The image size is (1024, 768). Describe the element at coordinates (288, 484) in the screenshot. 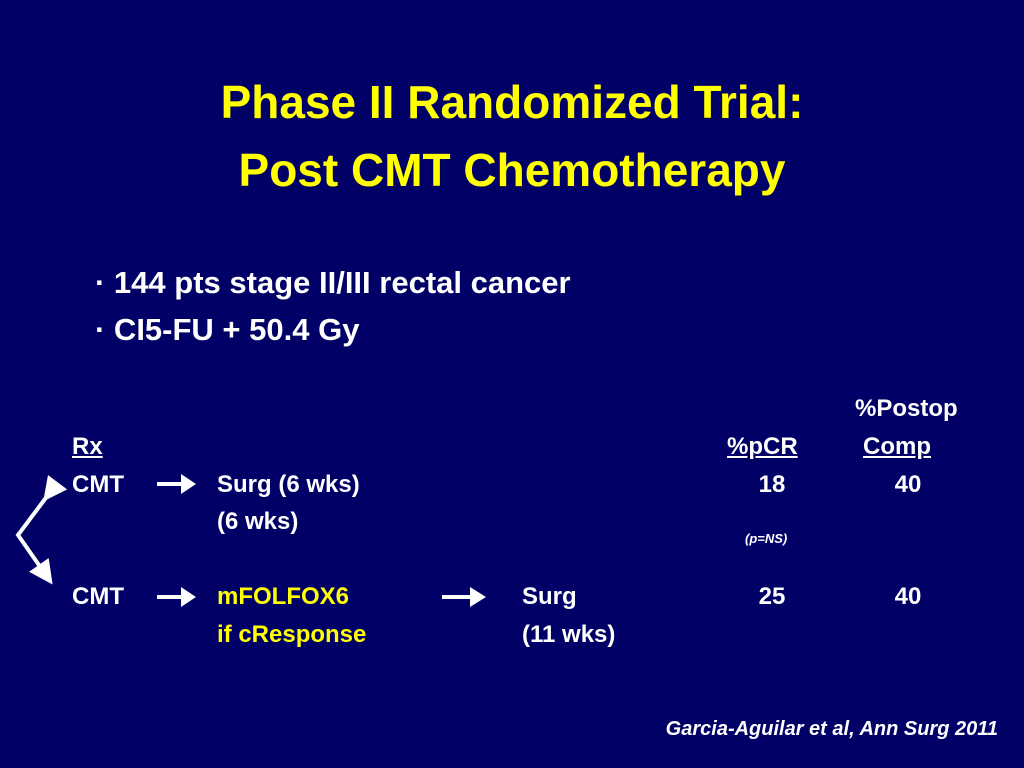

I see `cell: Surg (6 wks)` at that location.